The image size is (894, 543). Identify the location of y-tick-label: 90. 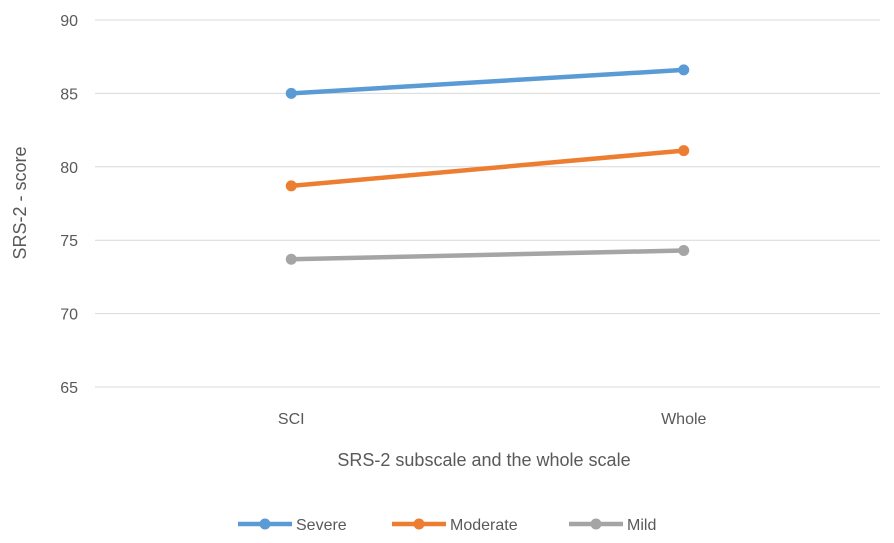
(69, 21).